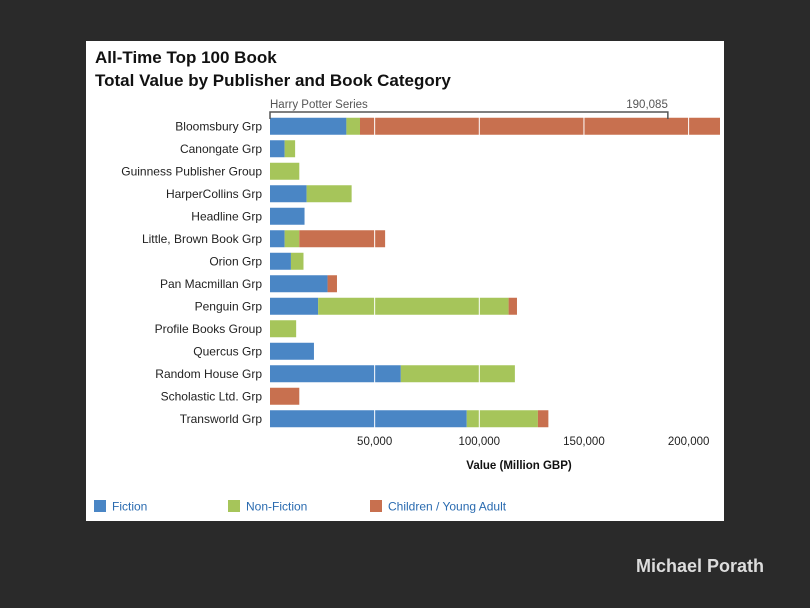 Image resolution: width=810 pixels, height=608 pixels. Describe the element at coordinates (100, 506) in the screenshot. I see `legend-swatch-fiction` at that location.